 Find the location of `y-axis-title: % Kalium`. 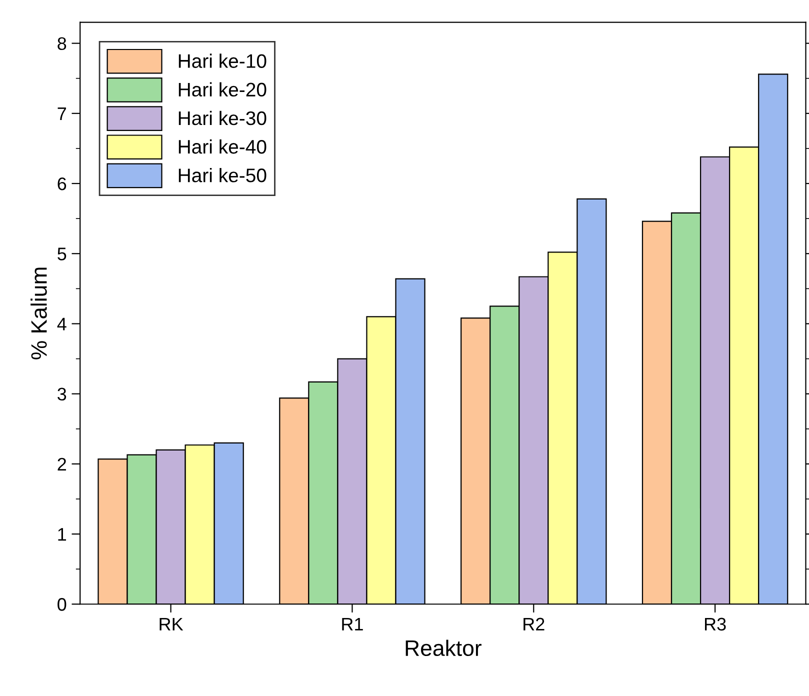

y-axis-title: % Kalium is located at coordinates (38, 314).